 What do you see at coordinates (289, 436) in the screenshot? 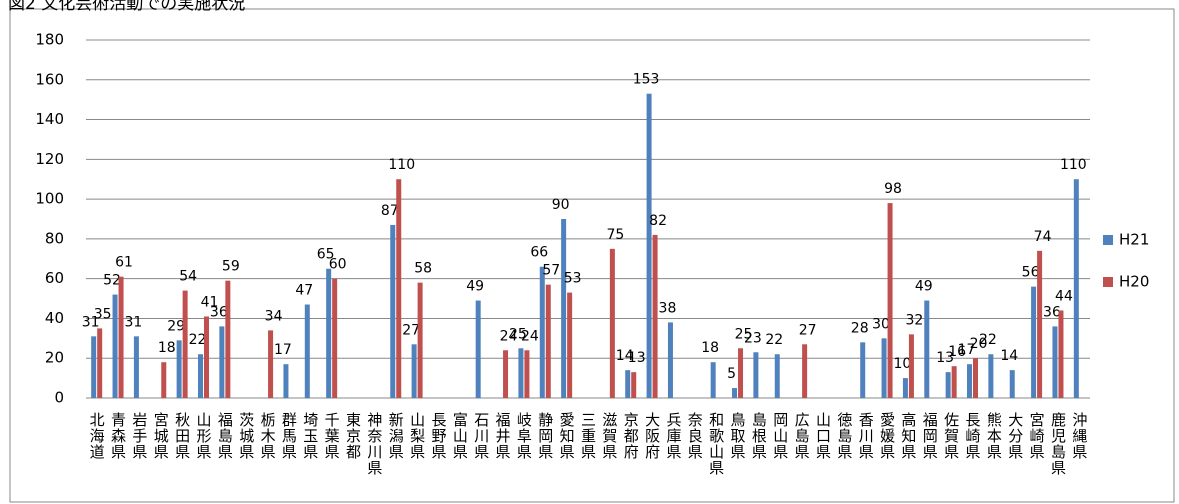
I see `x-tick-label: 群馬県` at bounding box center [289, 436].